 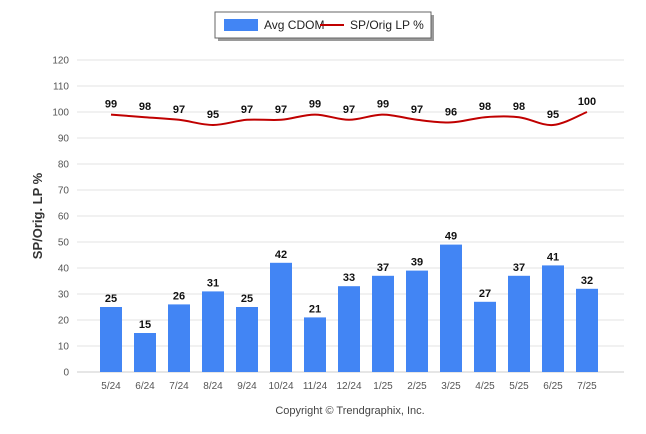 What do you see at coordinates (383, 386) in the screenshot?
I see `x-tick-label: 1/25` at bounding box center [383, 386].